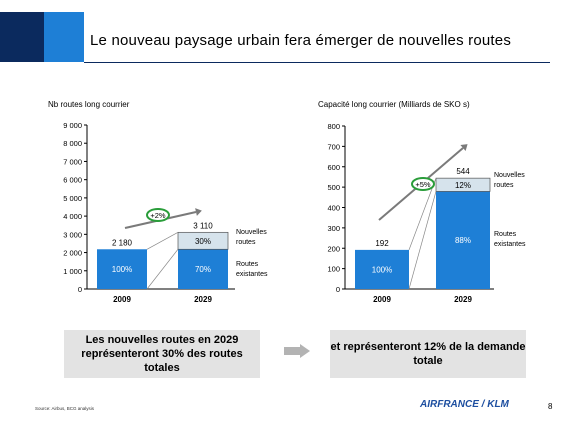 Image resolution: width=566 pixels, height=423 pixels. What do you see at coordinates (463, 171) in the screenshot?
I see `bar-total-label: 544` at bounding box center [463, 171].